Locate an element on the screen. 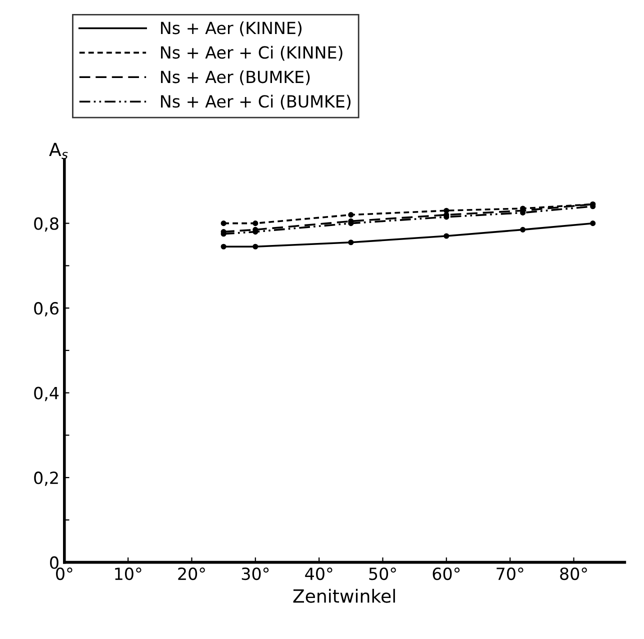 Image resolution: width=644 pixels, height=639 pixels. x-tick-label: 30° is located at coordinates (255, 573).